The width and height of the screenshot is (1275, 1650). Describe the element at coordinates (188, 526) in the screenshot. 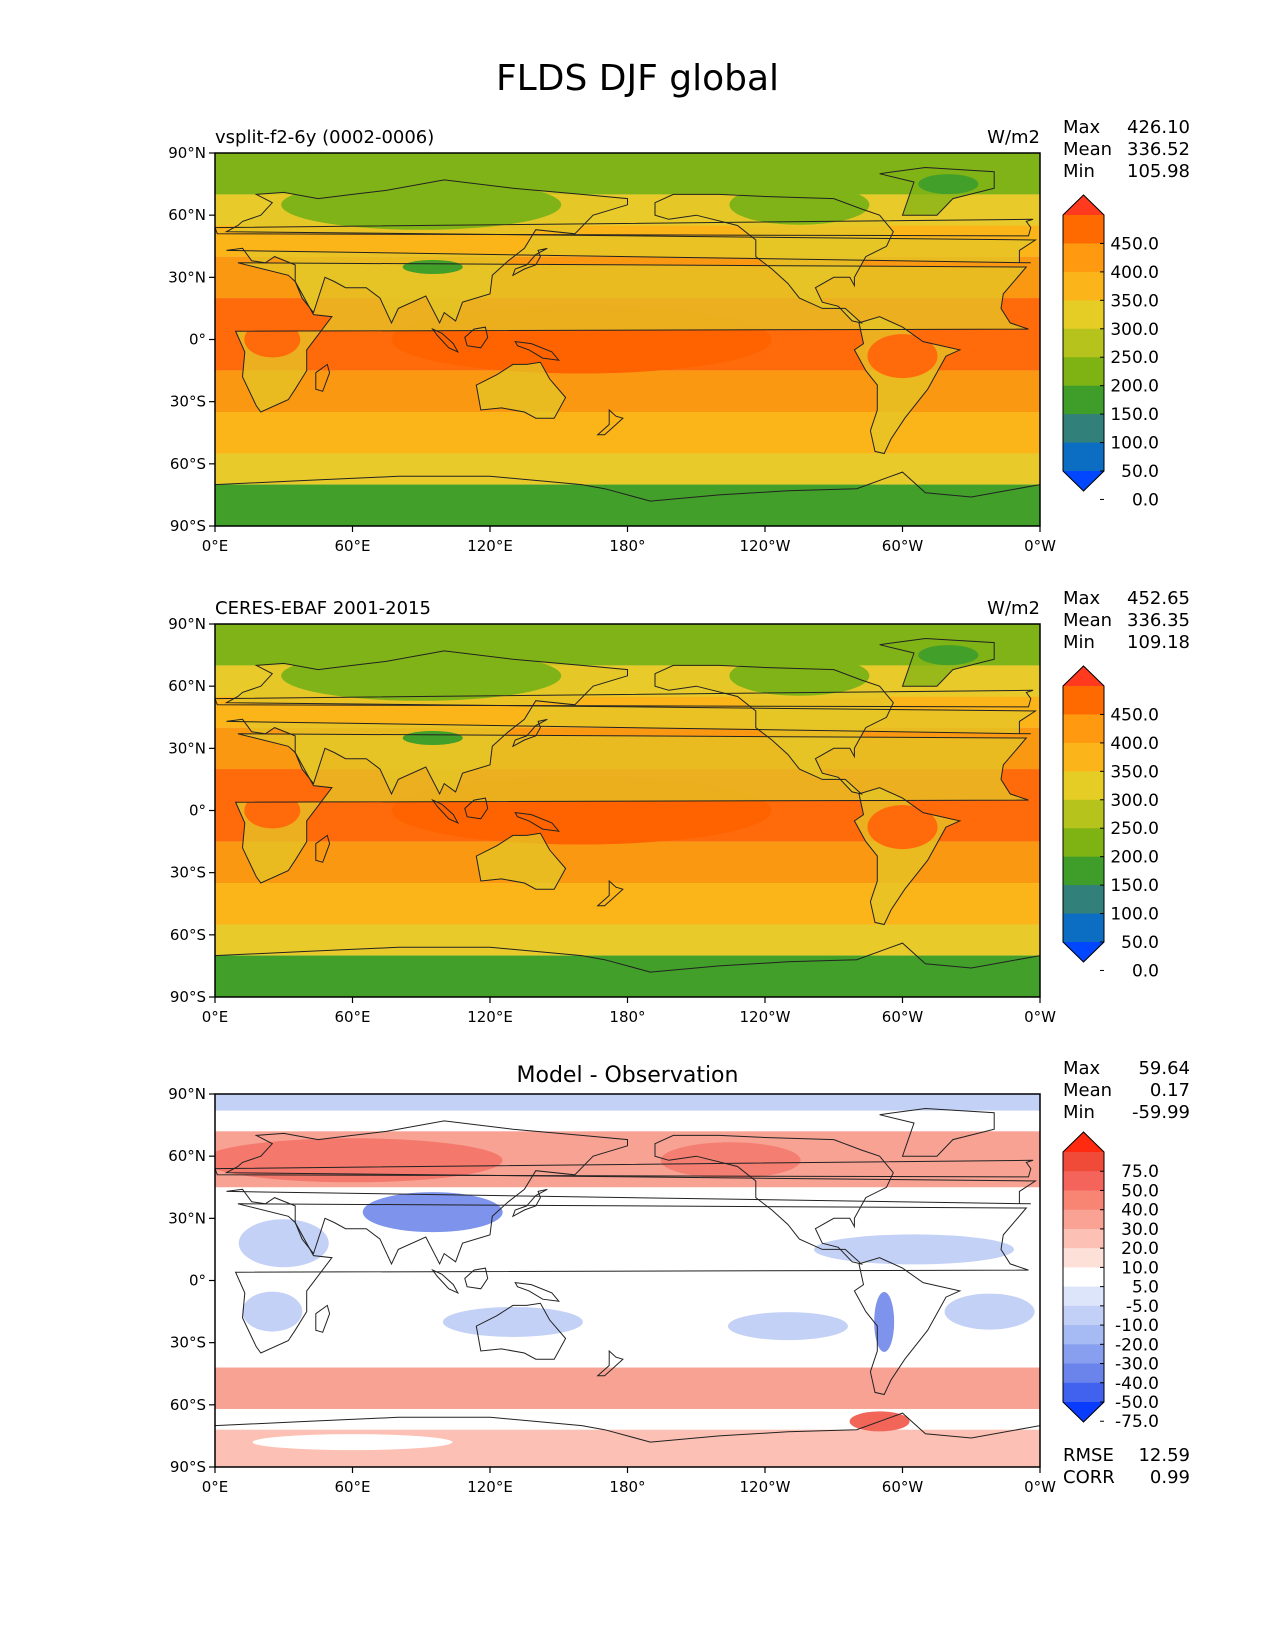

I see `lat-tick-label: 90°S` at that location.